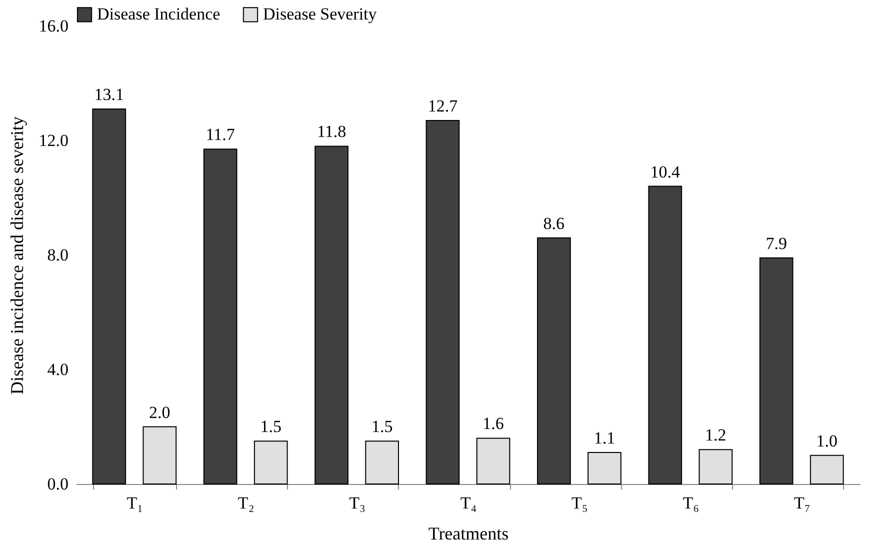 This screenshot has width=876, height=551. I want to click on data-label: 8.6, so click(554, 223).